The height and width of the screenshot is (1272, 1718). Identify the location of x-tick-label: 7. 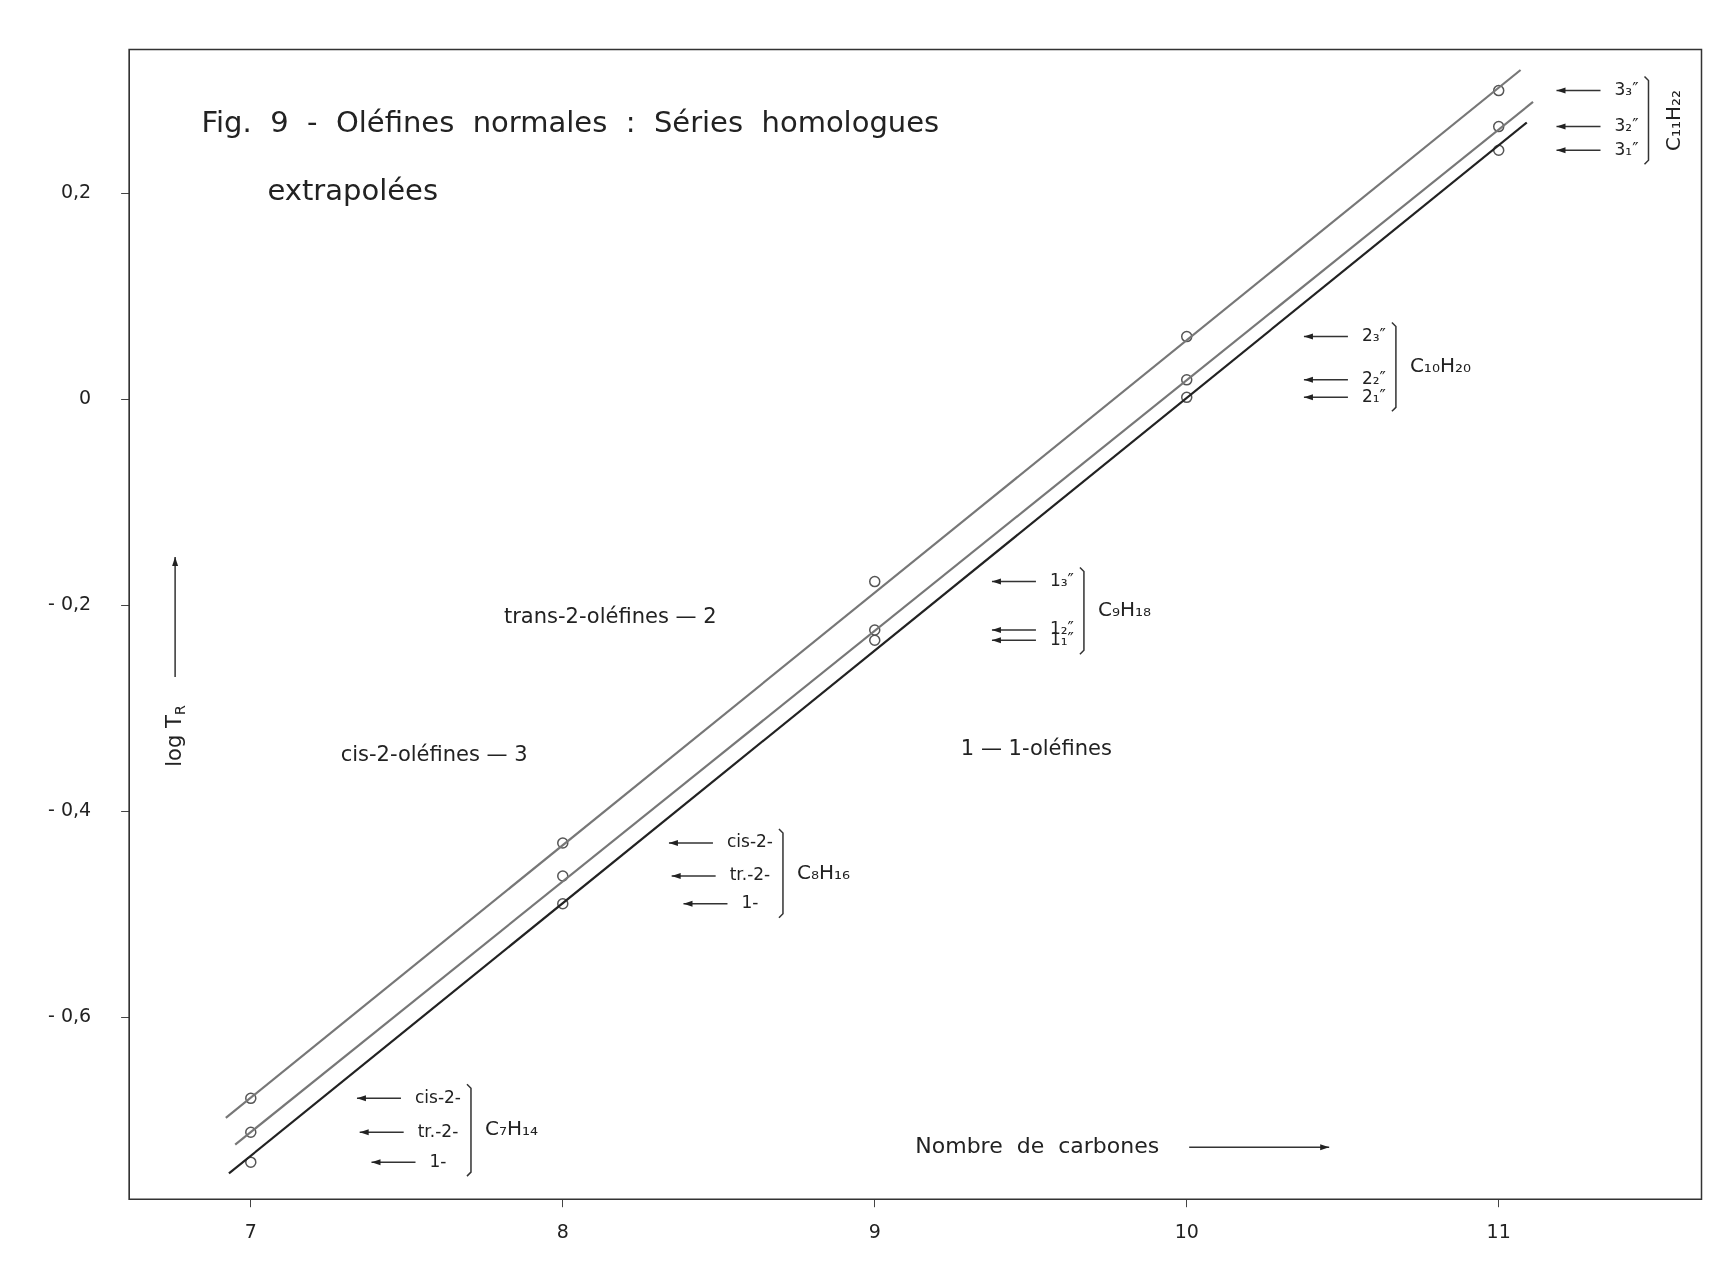
(250, 1230).